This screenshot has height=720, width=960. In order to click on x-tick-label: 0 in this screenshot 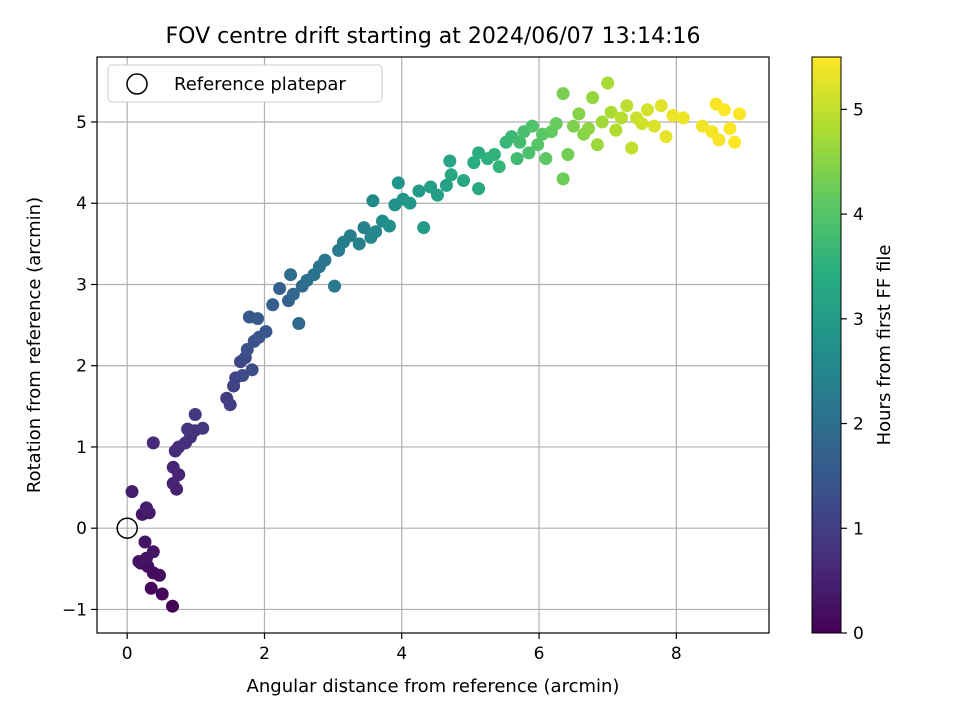, I will do `click(127, 654)`.